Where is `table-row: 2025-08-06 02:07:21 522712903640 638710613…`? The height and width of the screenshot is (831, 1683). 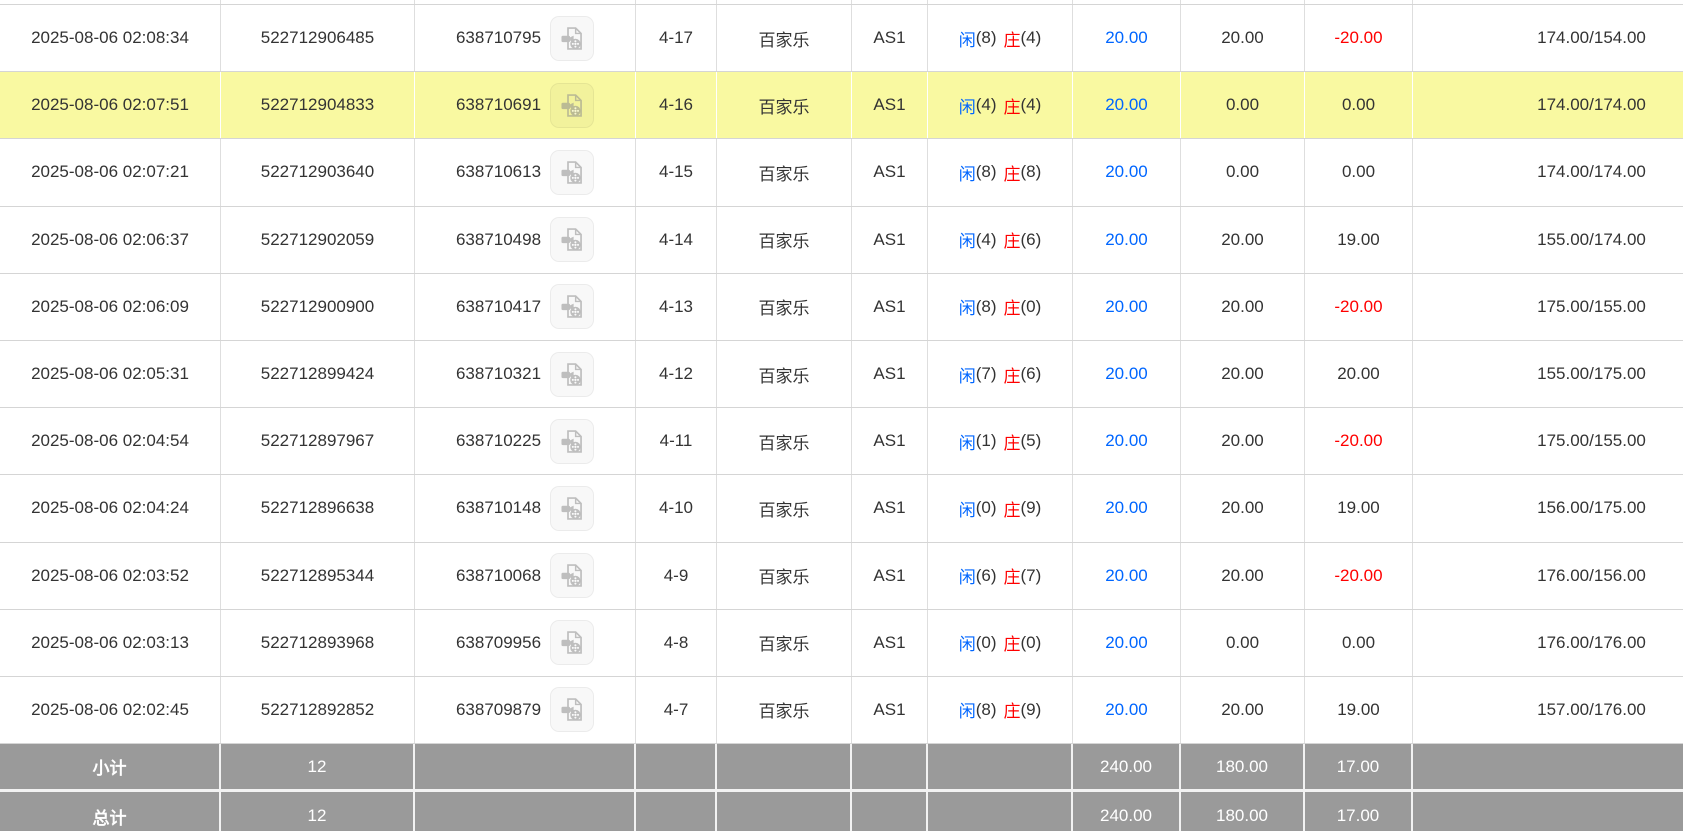 table-row: 2025-08-06 02:07:21 522712903640 638710613… is located at coordinates (841, 173).